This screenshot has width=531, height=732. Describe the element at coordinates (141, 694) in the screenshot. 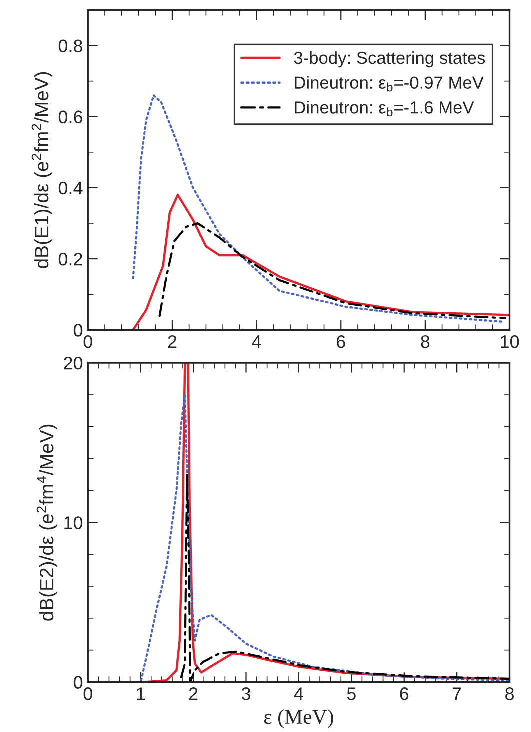

I see `x-tick-label: 1` at that location.